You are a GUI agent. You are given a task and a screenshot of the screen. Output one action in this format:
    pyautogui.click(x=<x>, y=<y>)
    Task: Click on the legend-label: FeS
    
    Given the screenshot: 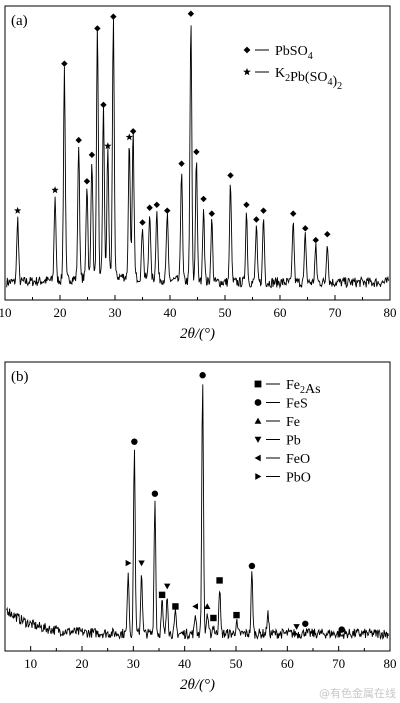 What is the action you would take?
    pyautogui.click(x=297, y=404)
    